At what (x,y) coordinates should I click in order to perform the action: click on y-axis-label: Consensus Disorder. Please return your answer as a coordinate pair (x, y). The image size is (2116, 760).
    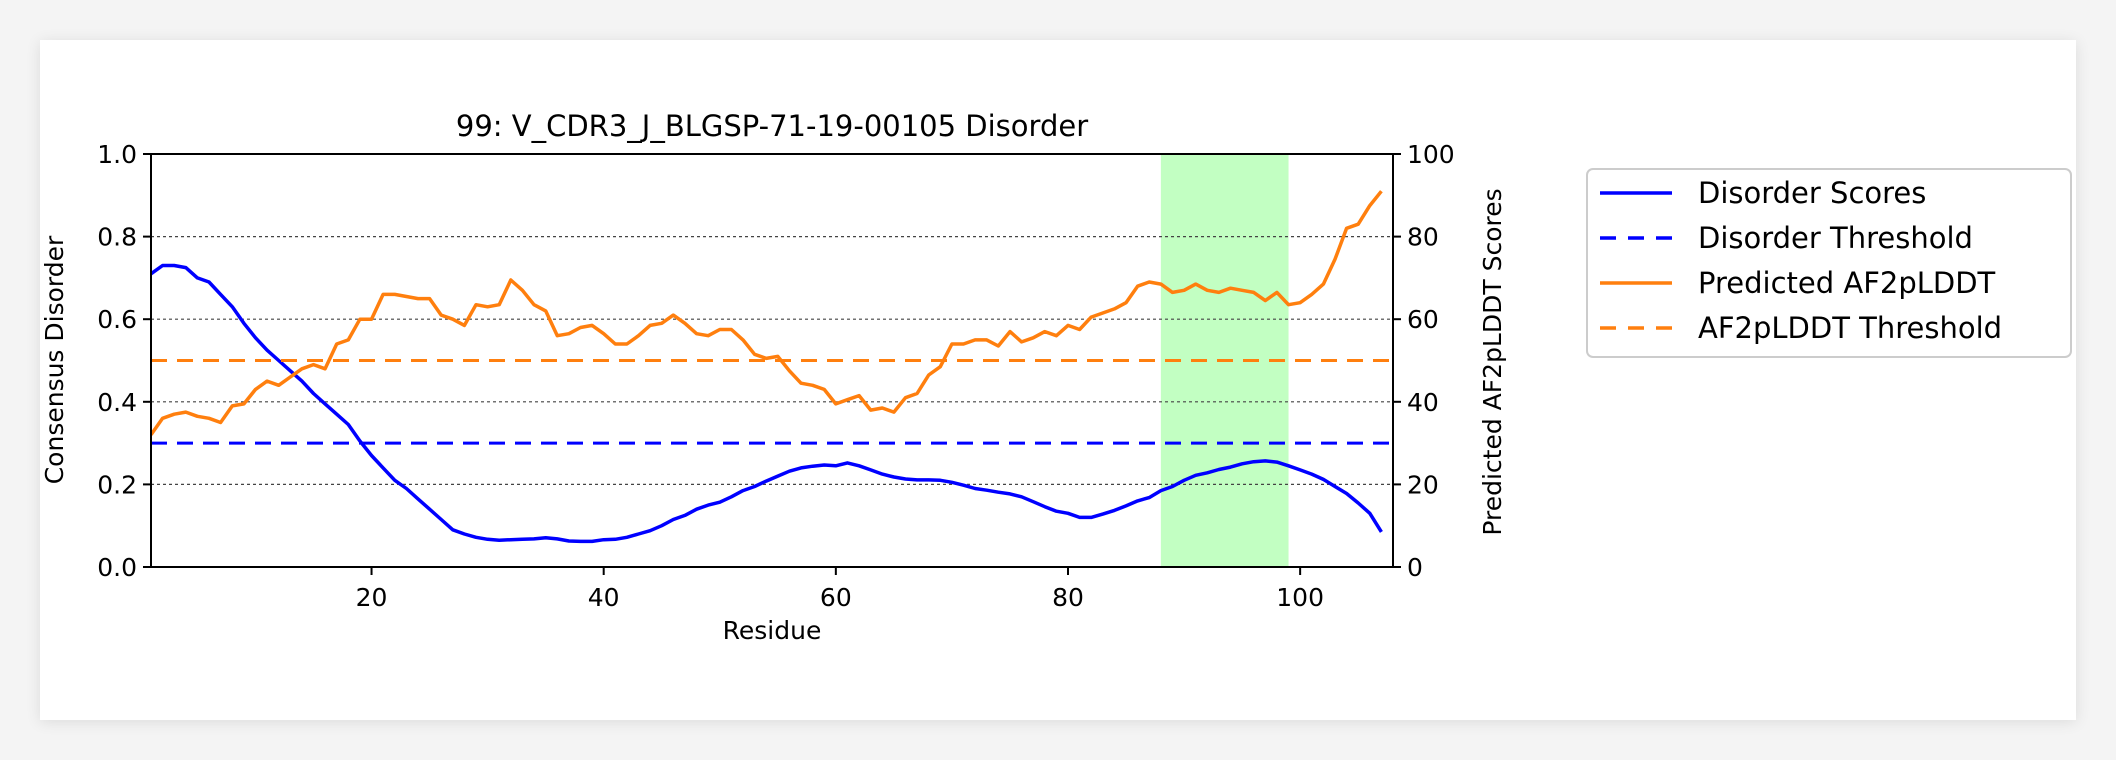
    Looking at the image, I should click on (54, 359).